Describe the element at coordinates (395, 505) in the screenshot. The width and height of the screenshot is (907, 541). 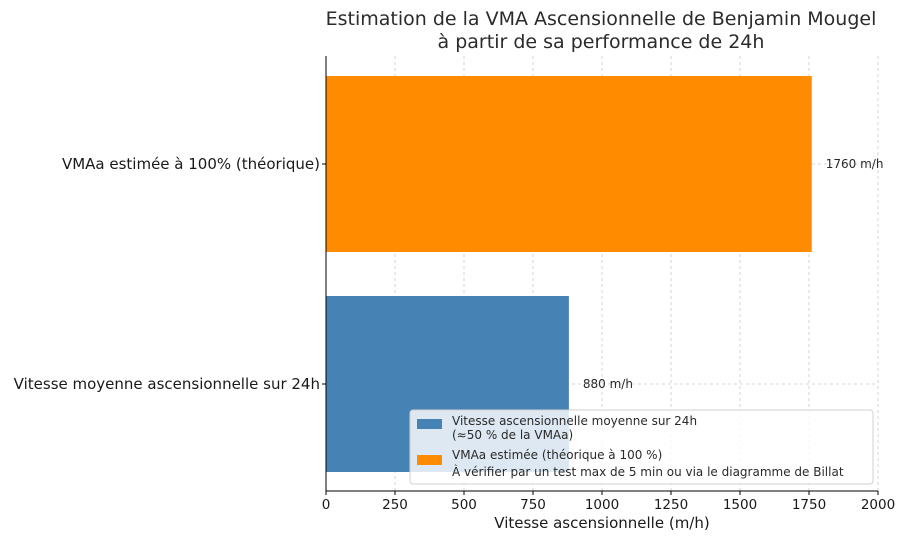
I see `x-tick-label-1: 250` at that location.